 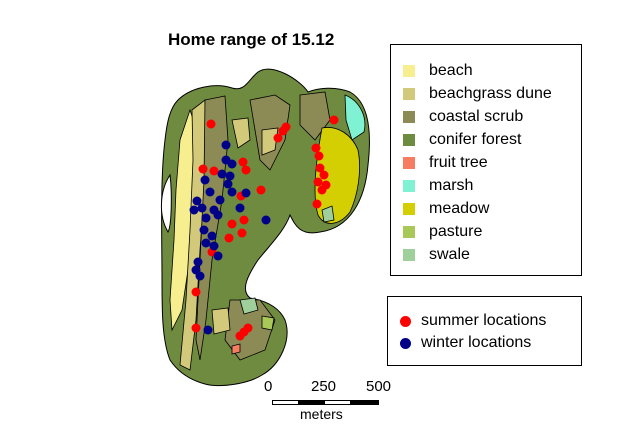 I want to click on legend-label: beachgrass dune, so click(x=490, y=94).